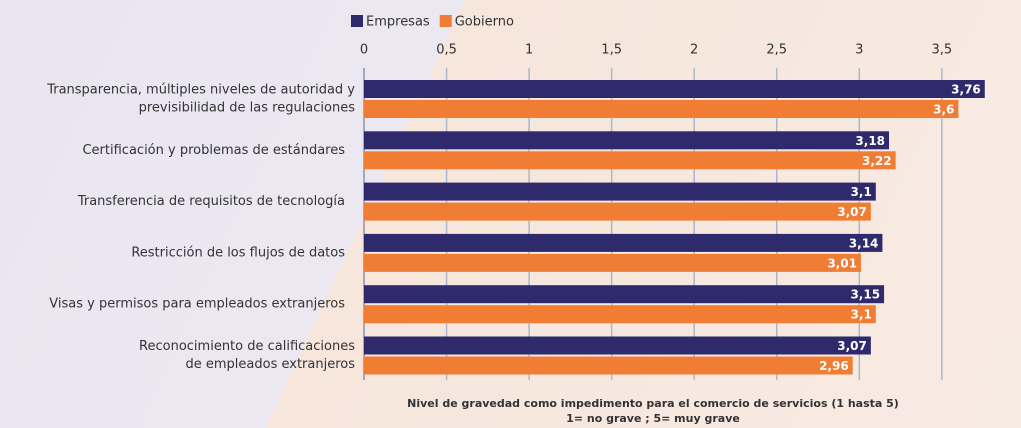 The height and width of the screenshot is (428, 1021). What do you see at coordinates (877, 161) in the screenshot?
I see `value-label: 3,22` at bounding box center [877, 161].